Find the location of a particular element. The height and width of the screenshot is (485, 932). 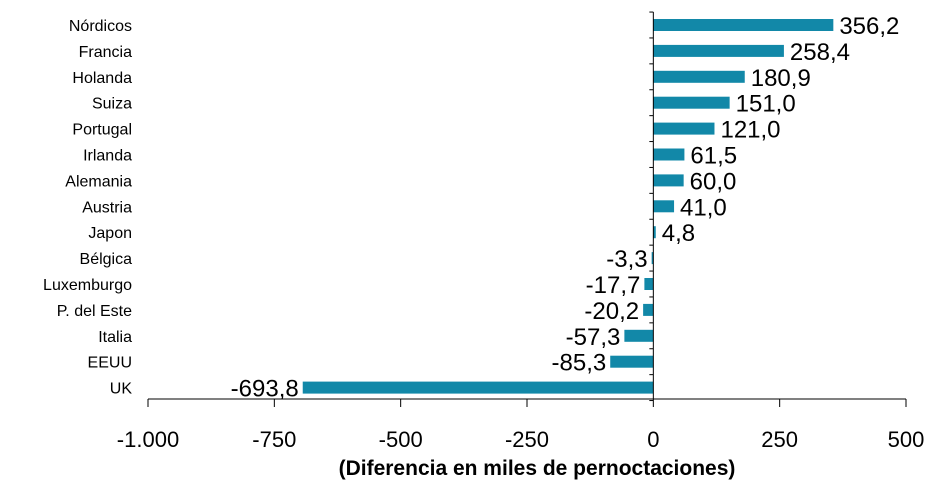

x-tick-label: -750 is located at coordinates (274, 439).